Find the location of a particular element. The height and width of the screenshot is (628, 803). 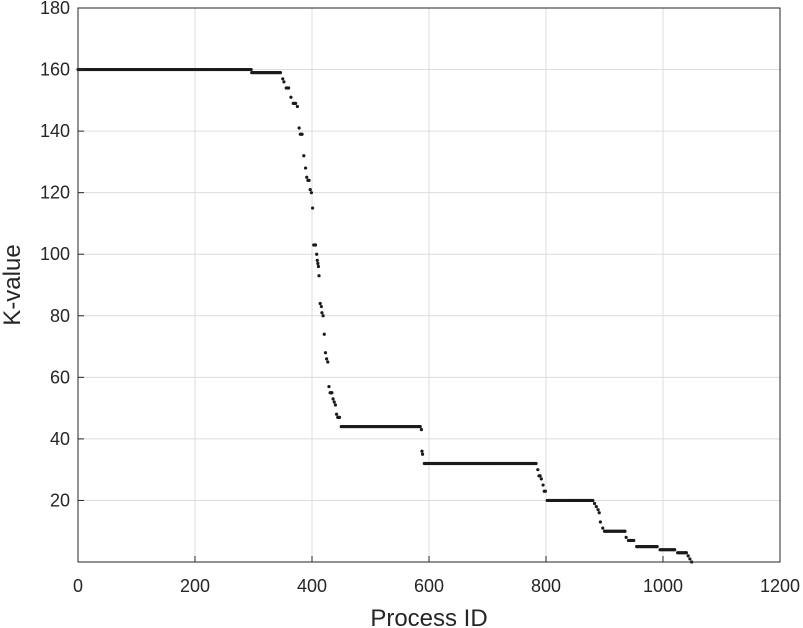

y-tick-label: 20 is located at coordinates (60, 500).